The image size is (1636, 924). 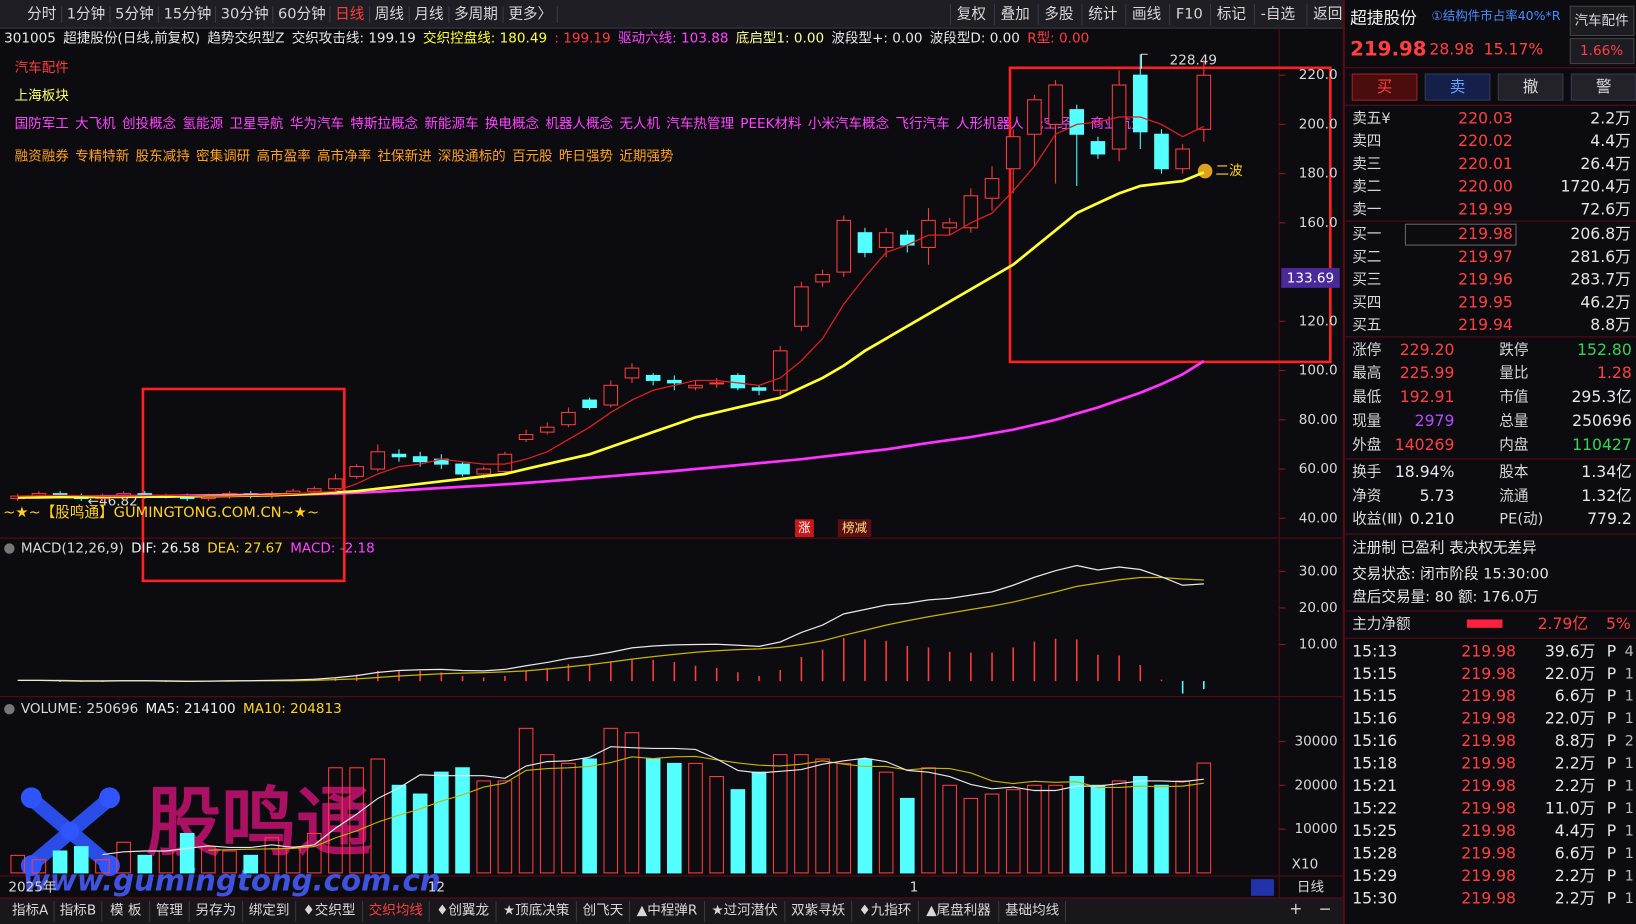 I want to click on tool-button: 叠加, so click(x=1015, y=14).